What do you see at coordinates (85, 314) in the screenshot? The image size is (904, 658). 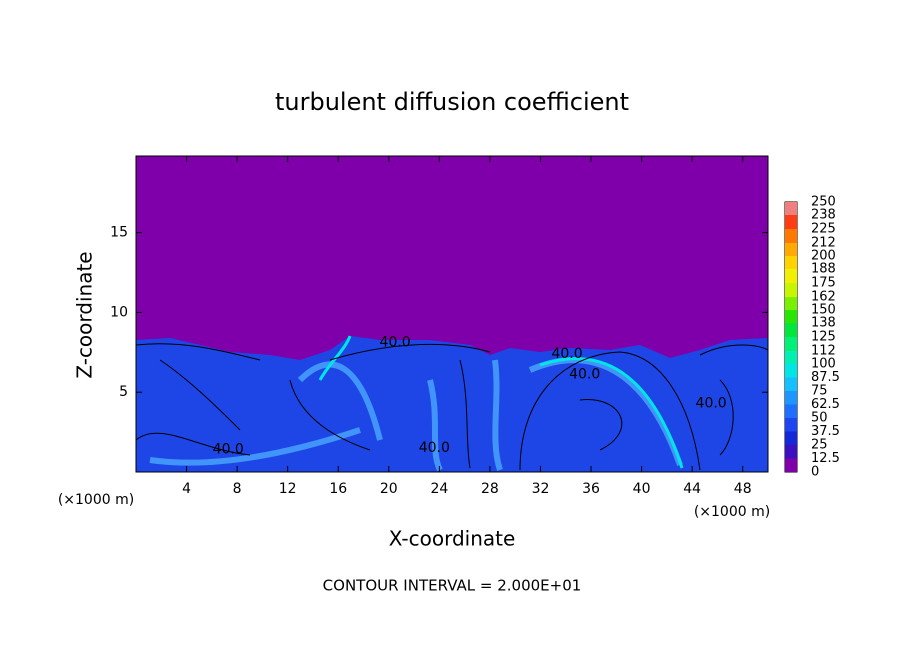 I see `y-axis-label: Z-coordinate` at bounding box center [85, 314].